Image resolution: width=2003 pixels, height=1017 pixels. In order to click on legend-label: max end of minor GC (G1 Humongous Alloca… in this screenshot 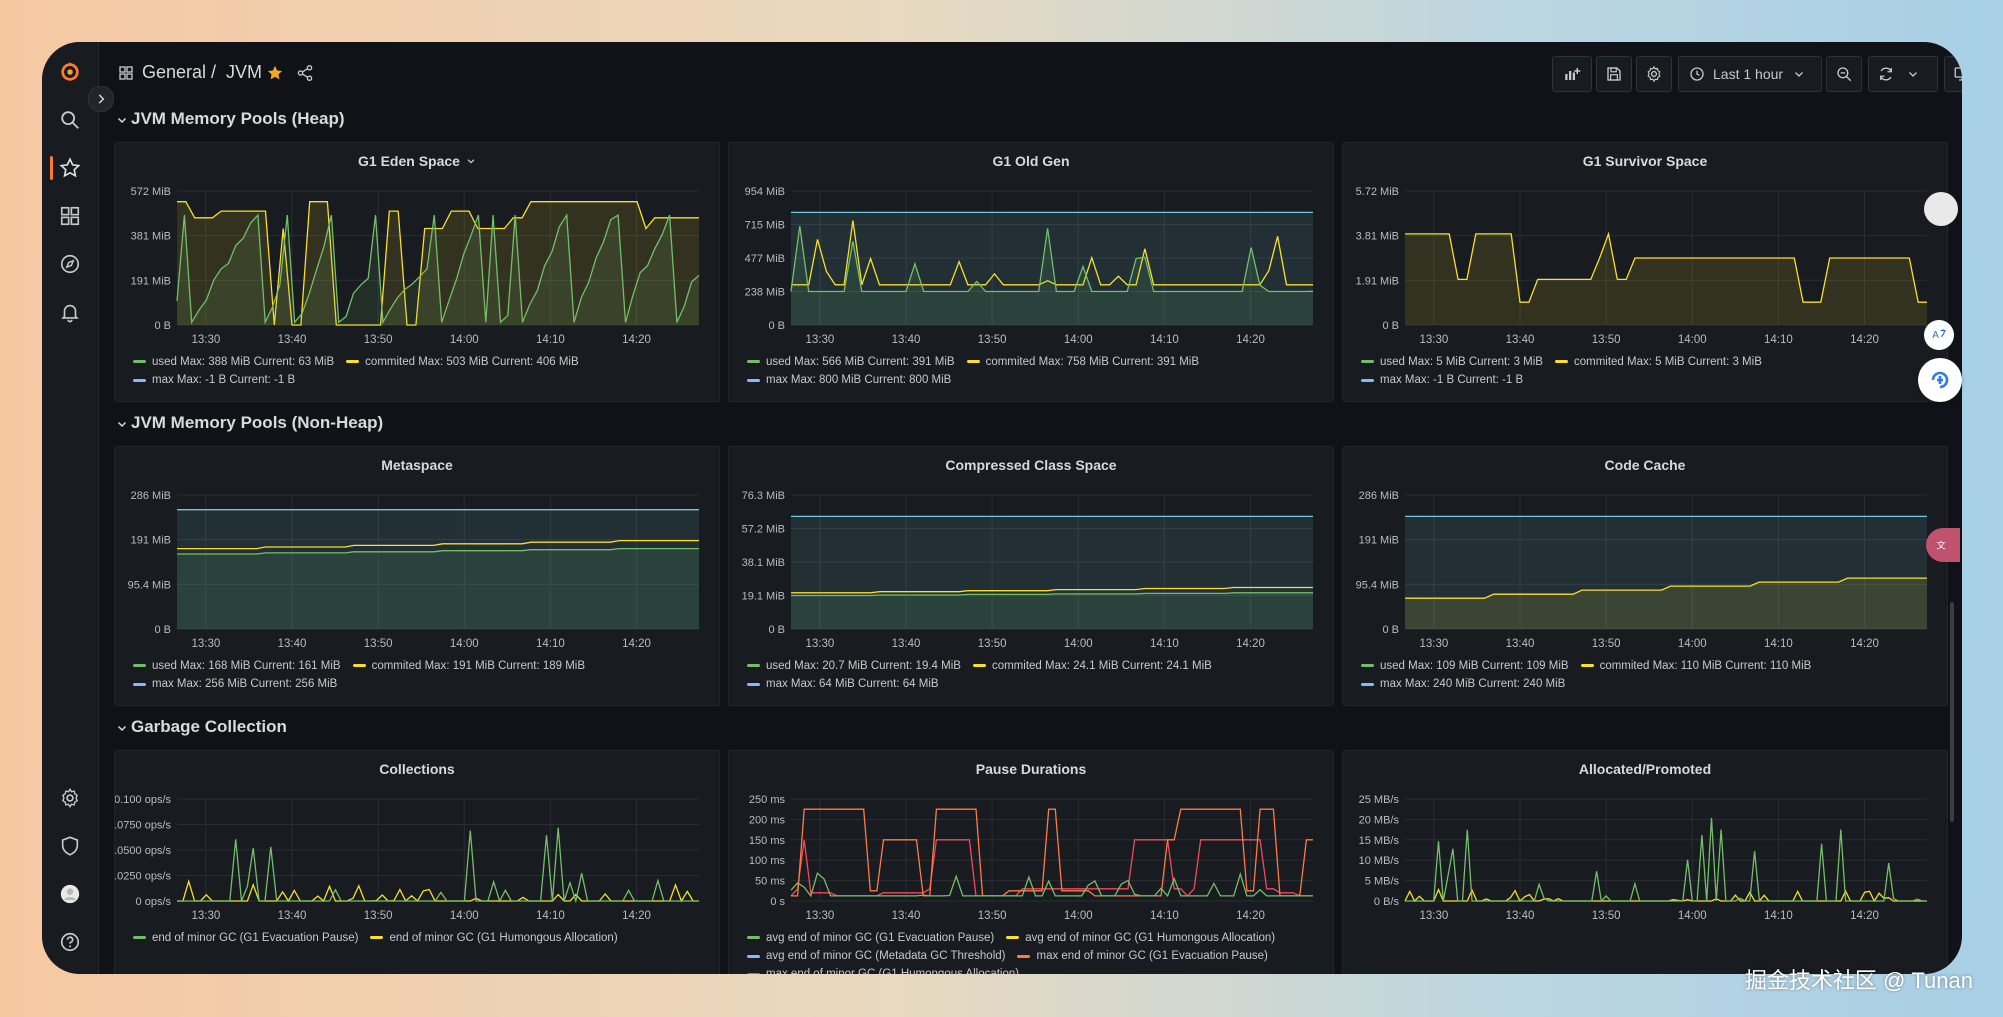, I will do `click(892, 971)`.